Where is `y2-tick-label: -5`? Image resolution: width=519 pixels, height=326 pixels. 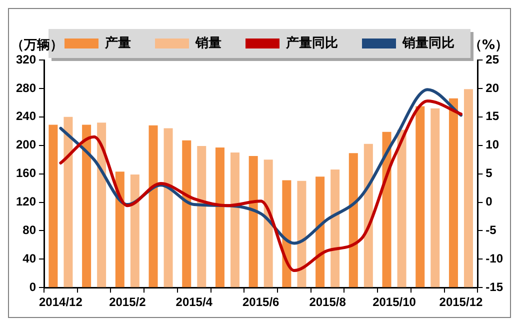 y2-tick-label: -5 is located at coordinates (491, 230).